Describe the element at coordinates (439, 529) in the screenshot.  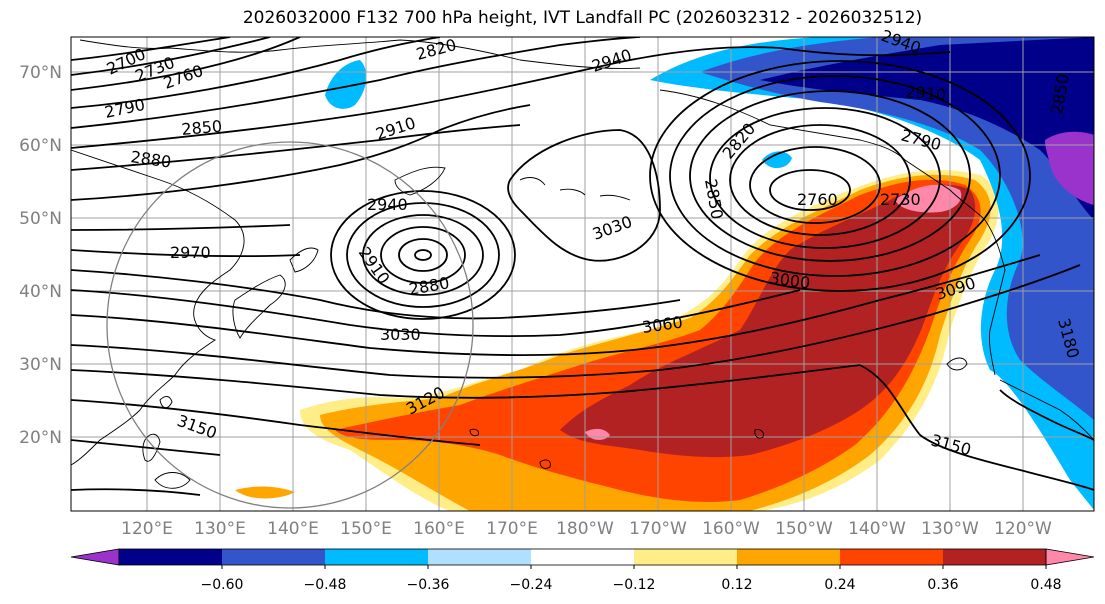
I see `lon-label-160e: 160°E` at that location.